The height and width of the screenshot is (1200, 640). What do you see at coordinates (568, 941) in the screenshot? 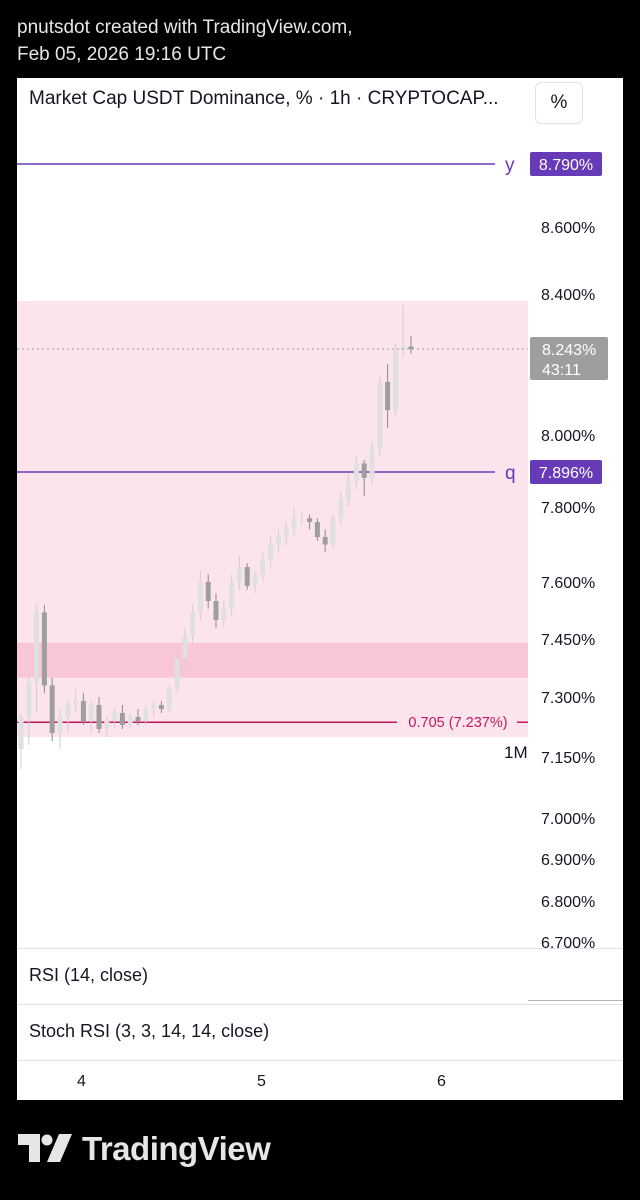
I see `y-tick-label-11: 6.700%` at bounding box center [568, 941].